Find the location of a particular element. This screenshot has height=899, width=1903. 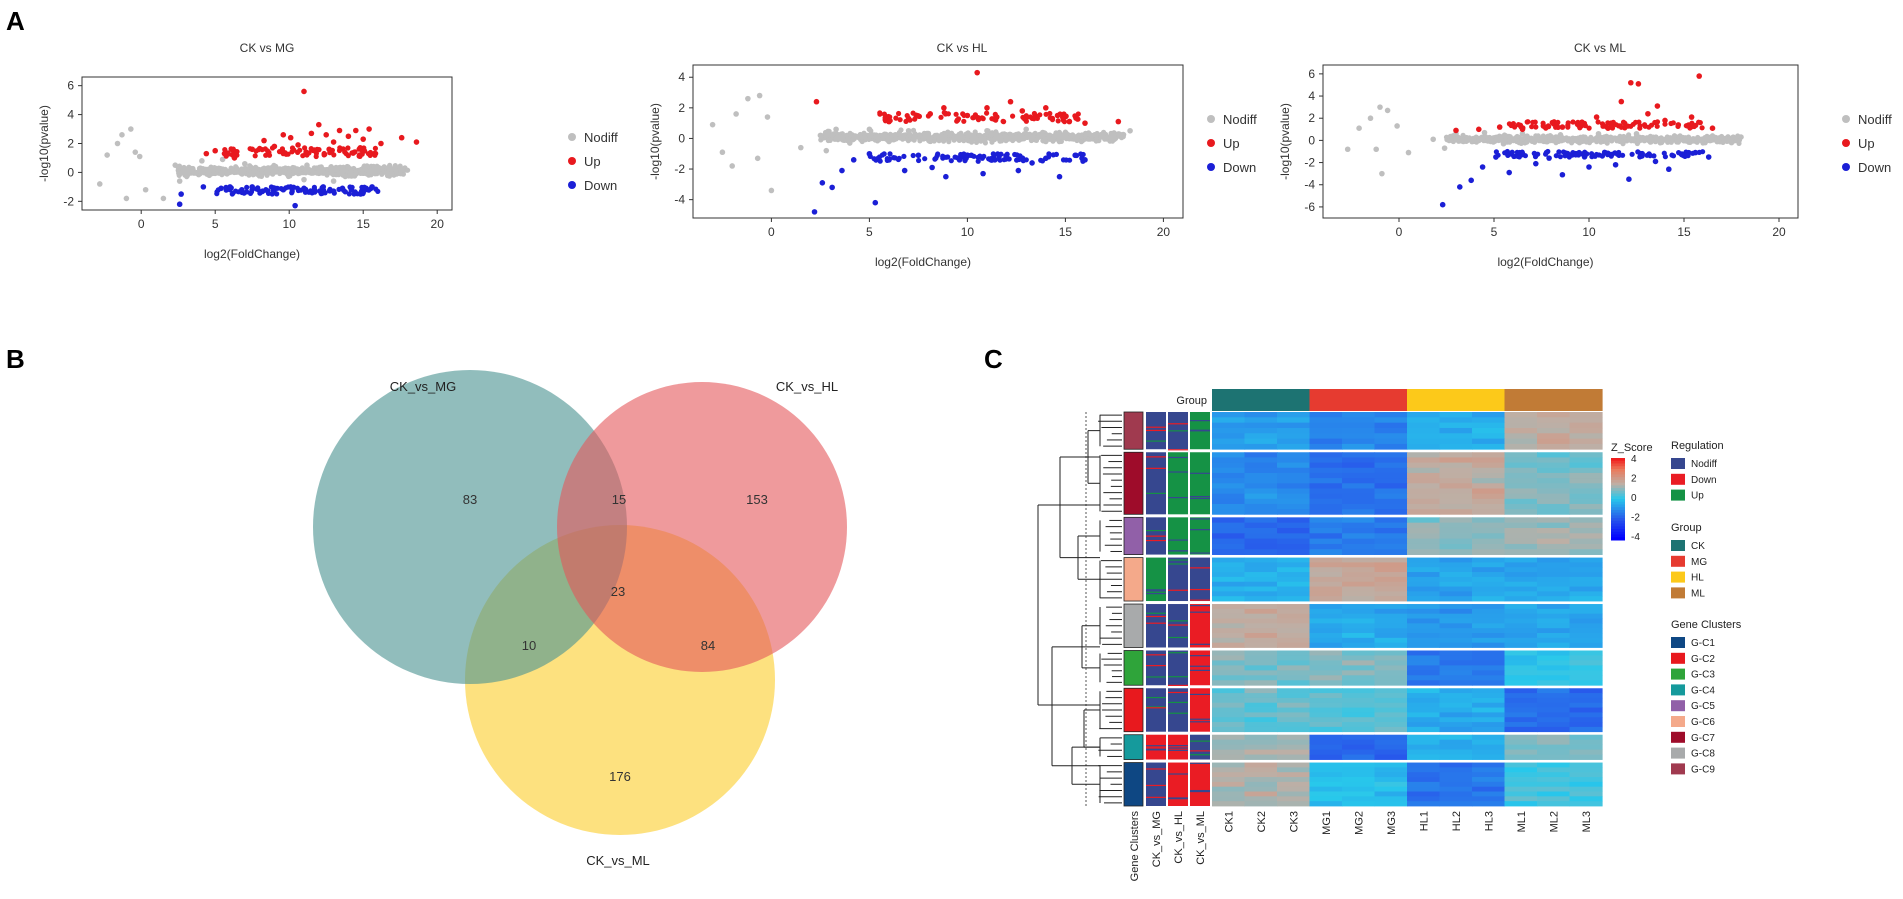

sample-column-label: CK2 is located at coordinates (1262, 821).